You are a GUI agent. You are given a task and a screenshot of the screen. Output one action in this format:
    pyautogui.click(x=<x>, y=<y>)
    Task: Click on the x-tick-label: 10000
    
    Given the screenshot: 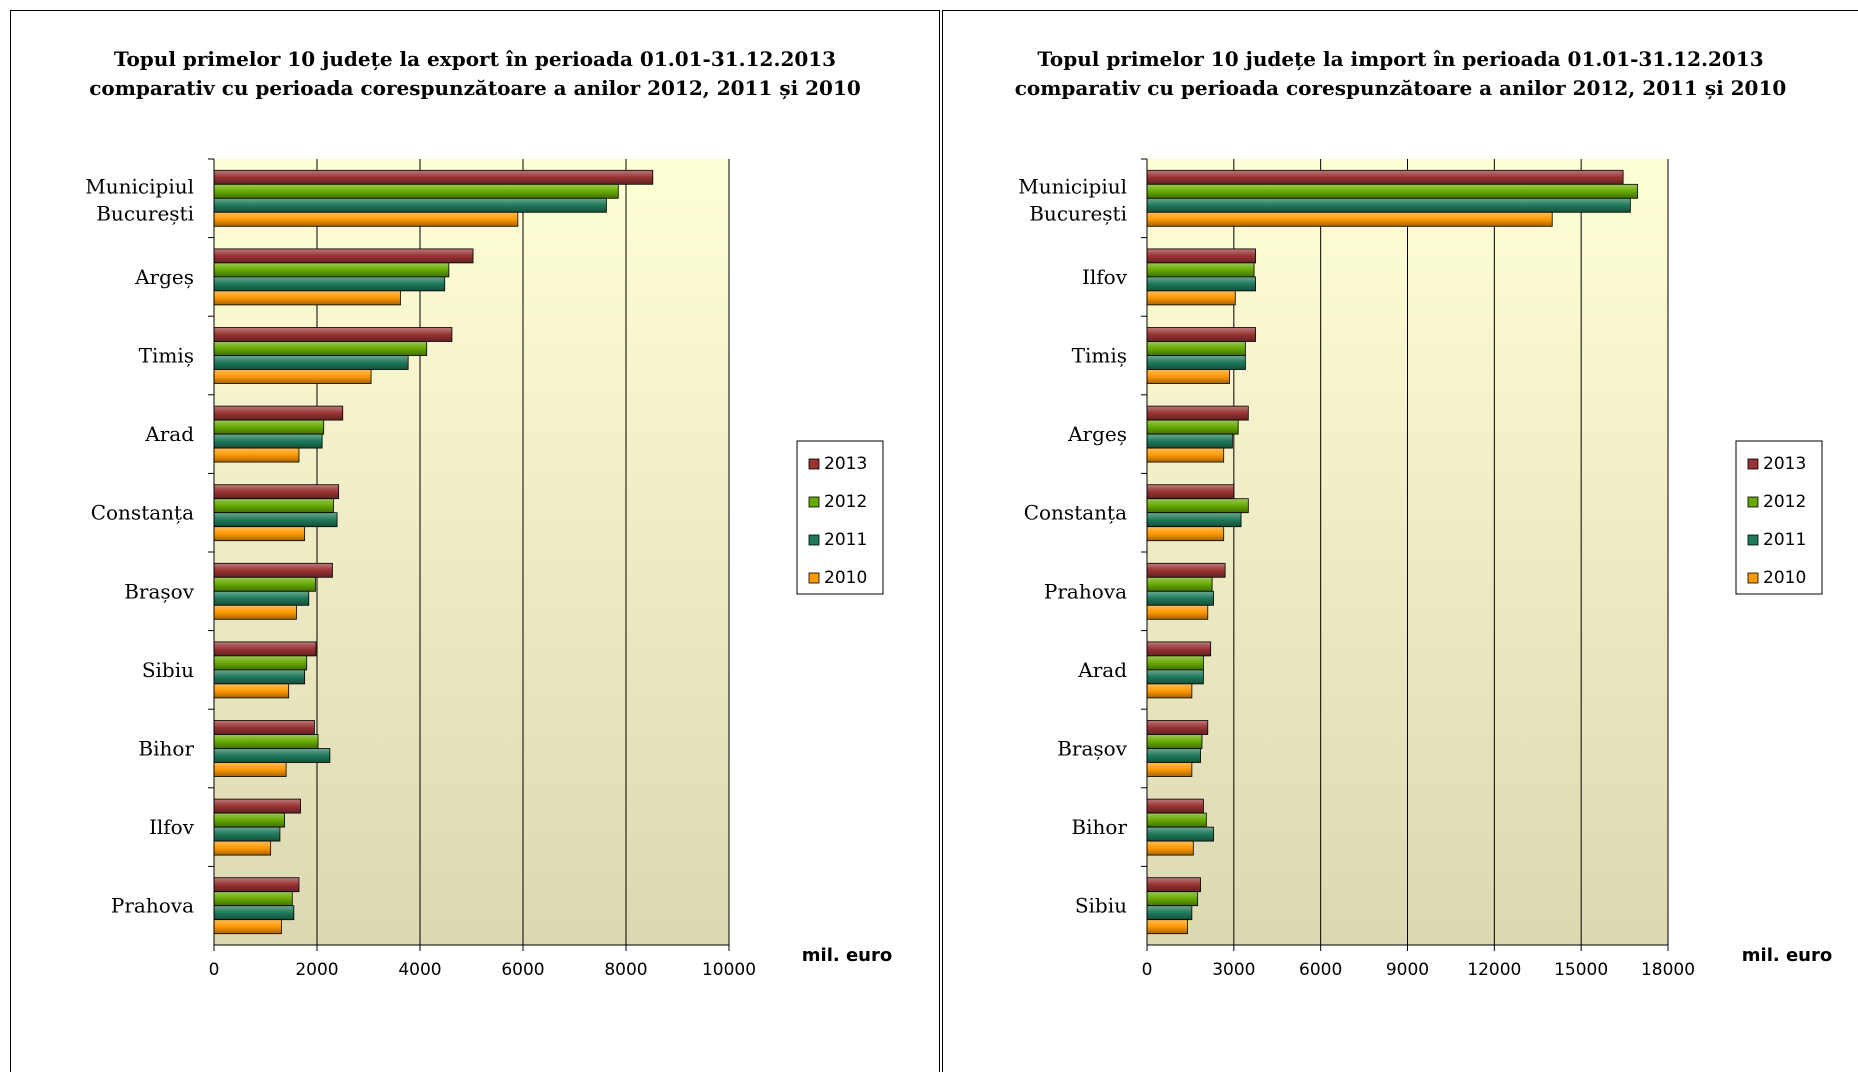 What is the action you would take?
    pyautogui.click(x=729, y=970)
    